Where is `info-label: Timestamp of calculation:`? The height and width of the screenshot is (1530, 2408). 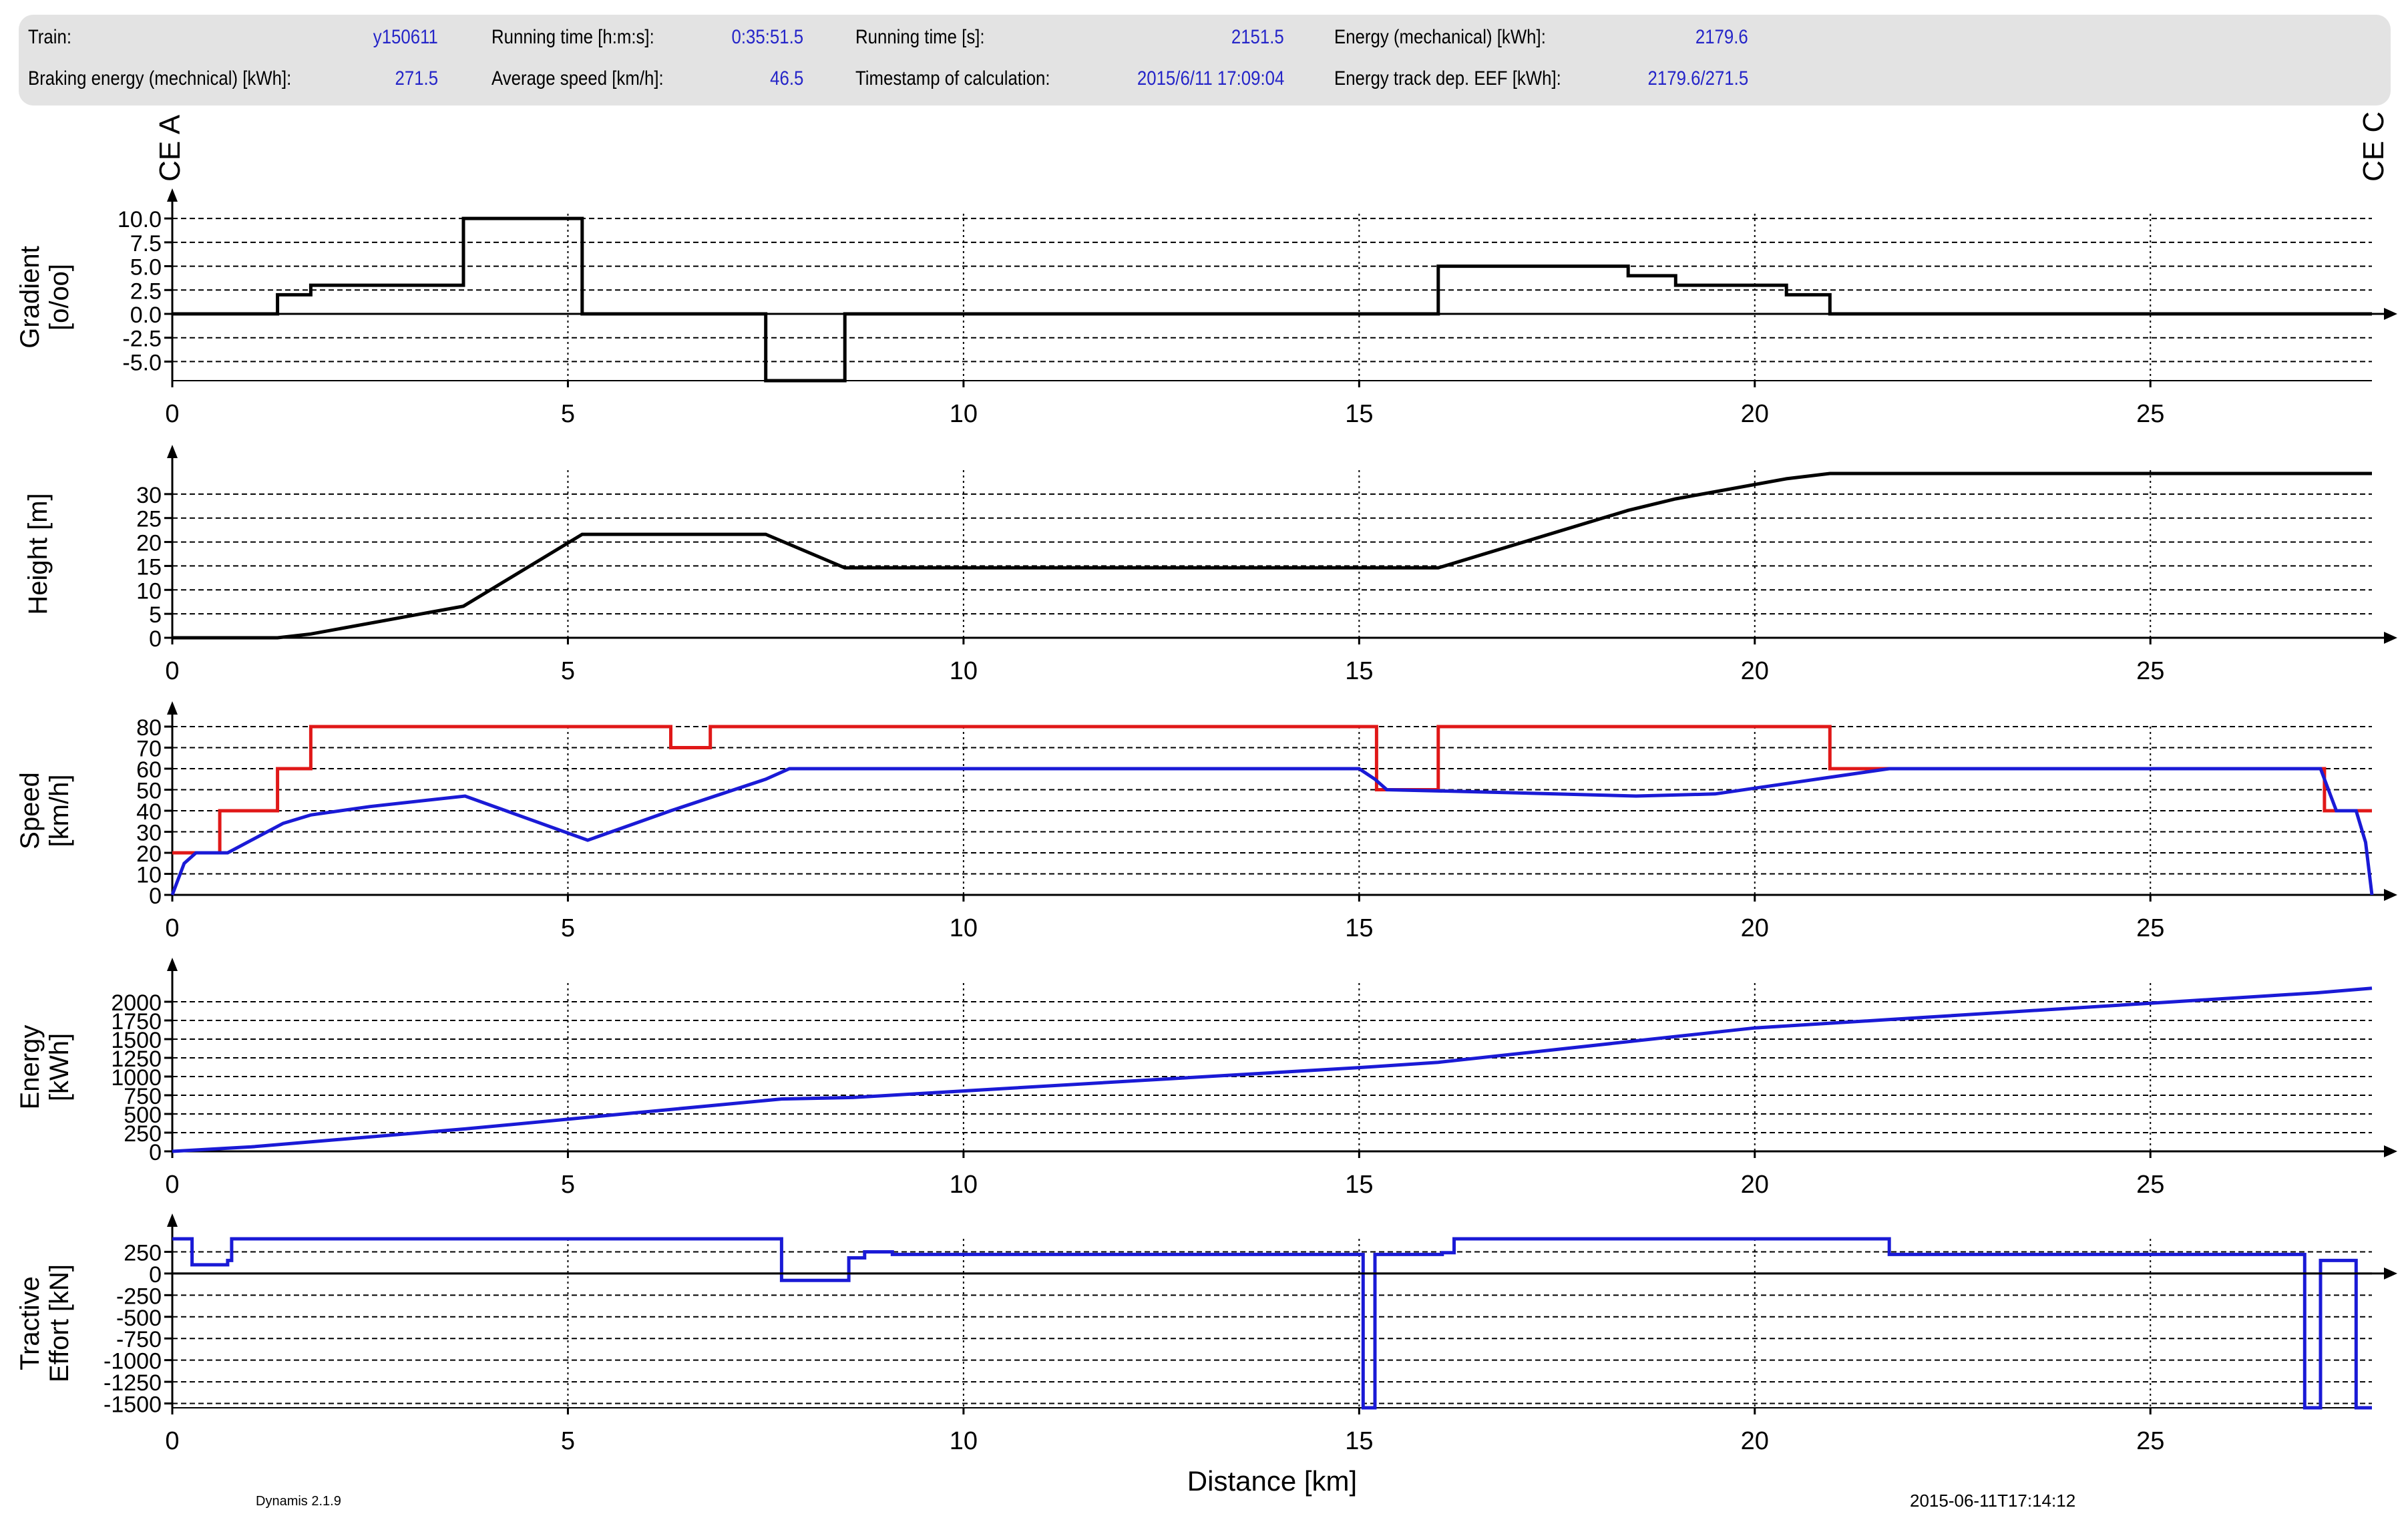 info-label: Timestamp of calculation: is located at coordinates (952, 78).